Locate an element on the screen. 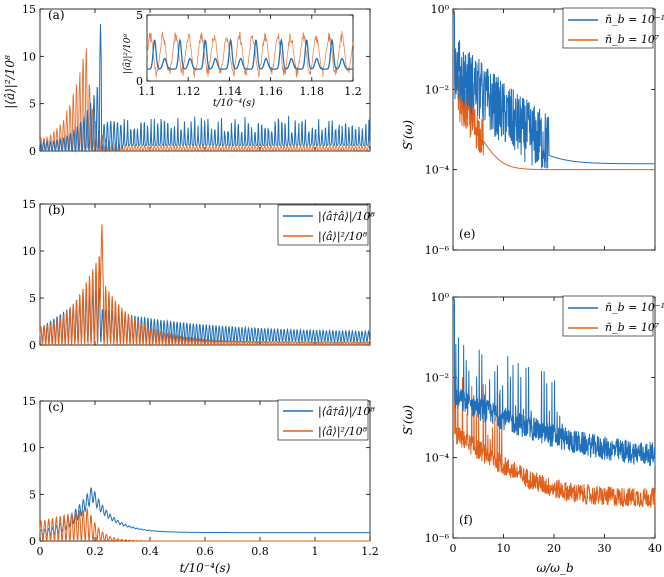 The image size is (664, 577). panel-b-series-orange is located at coordinates (205, 285).